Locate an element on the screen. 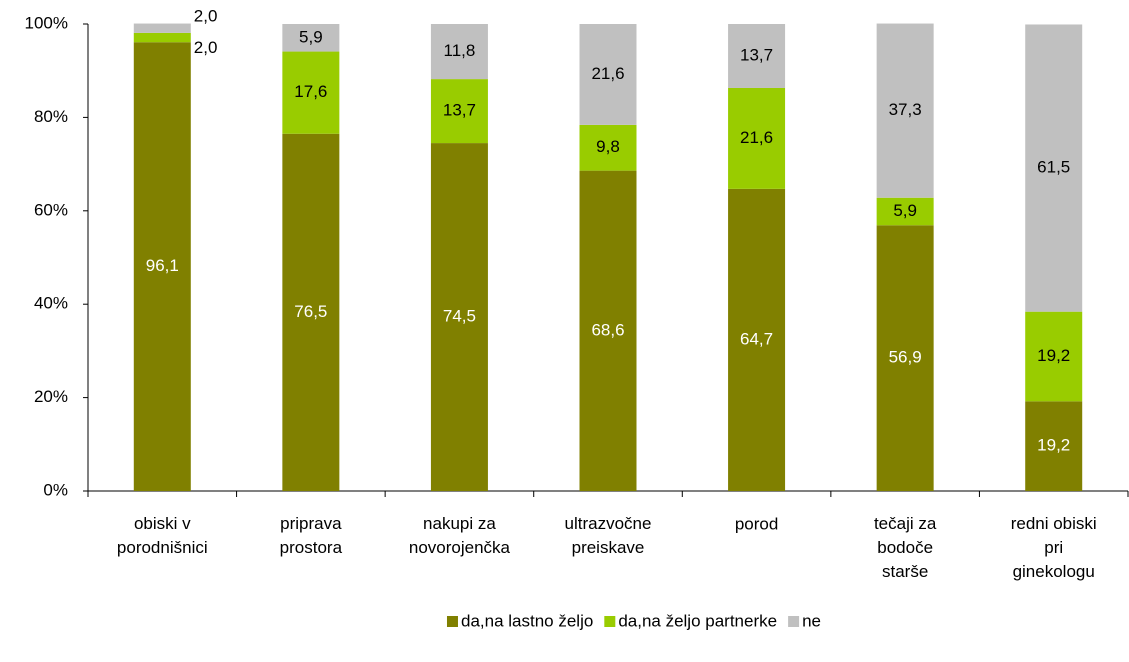  value-label: 11,8 is located at coordinates (460, 50).